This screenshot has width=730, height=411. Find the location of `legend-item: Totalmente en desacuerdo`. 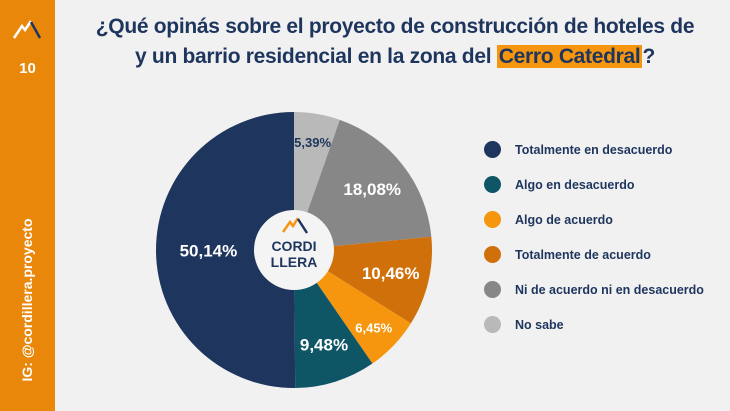

legend-item: Totalmente en desacuerdo is located at coordinates (578, 149).